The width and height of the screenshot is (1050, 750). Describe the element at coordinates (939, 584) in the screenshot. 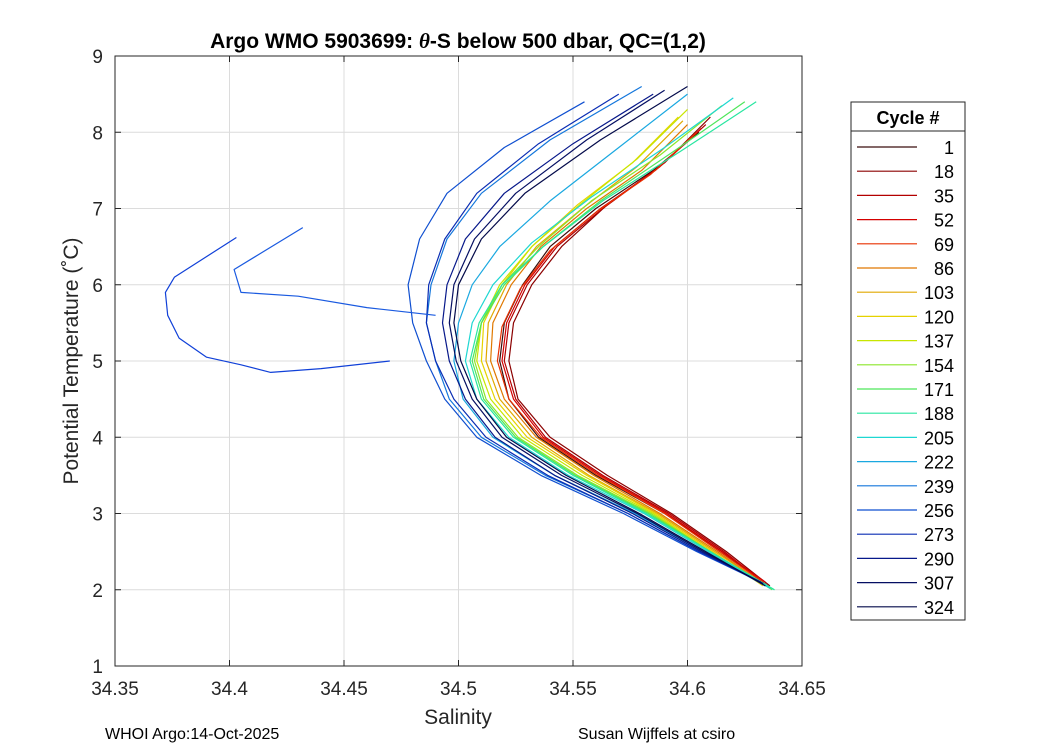

I see `legend-label: 307` at that location.